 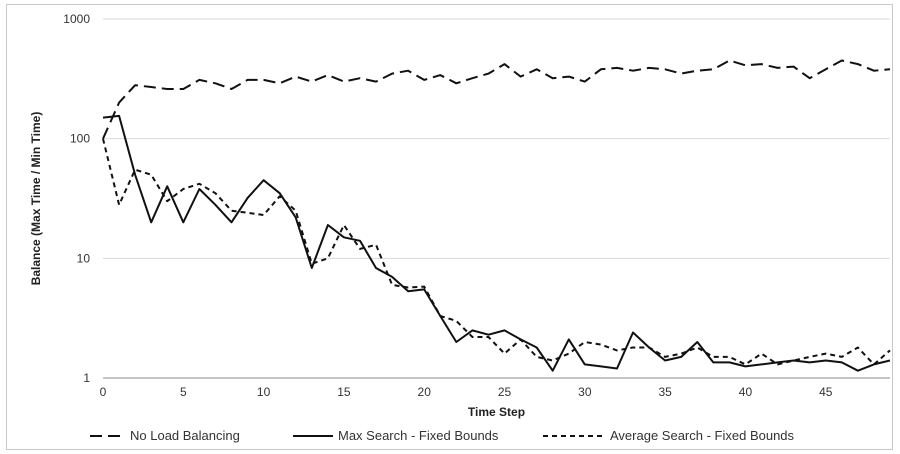 What do you see at coordinates (505, 392) in the screenshot?
I see `x-tick-label: 25` at bounding box center [505, 392].